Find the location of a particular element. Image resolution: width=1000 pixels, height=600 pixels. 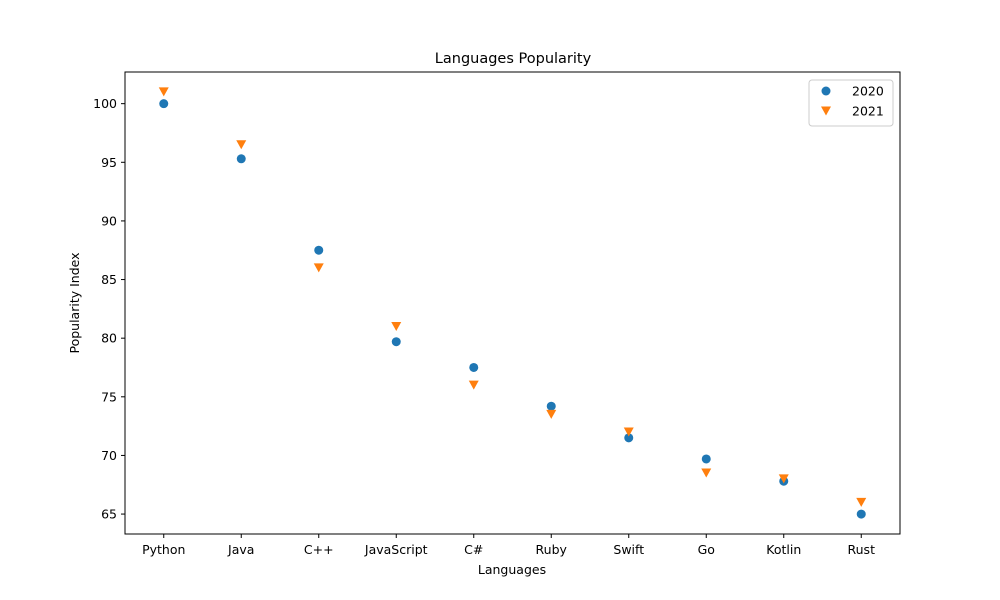

data-point-2021-rust is located at coordinates (861, 502).